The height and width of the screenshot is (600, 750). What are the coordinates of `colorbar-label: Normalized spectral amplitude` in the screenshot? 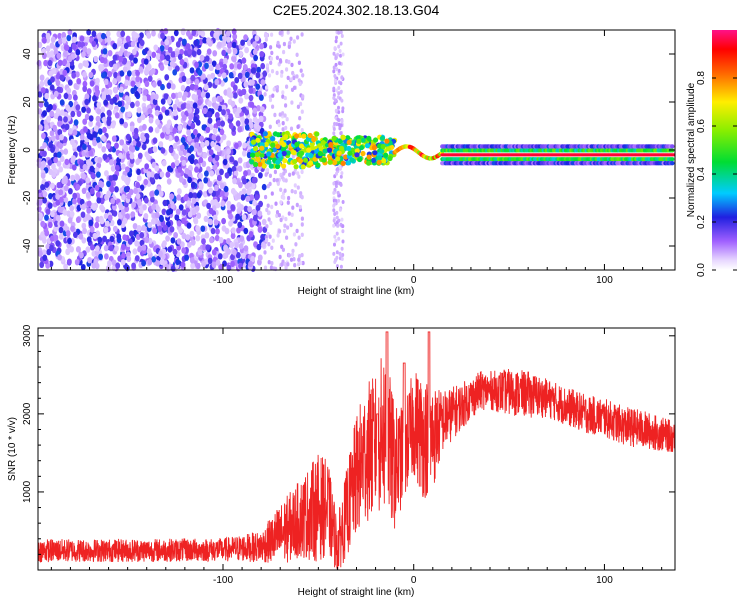 It's located at (691, 149).